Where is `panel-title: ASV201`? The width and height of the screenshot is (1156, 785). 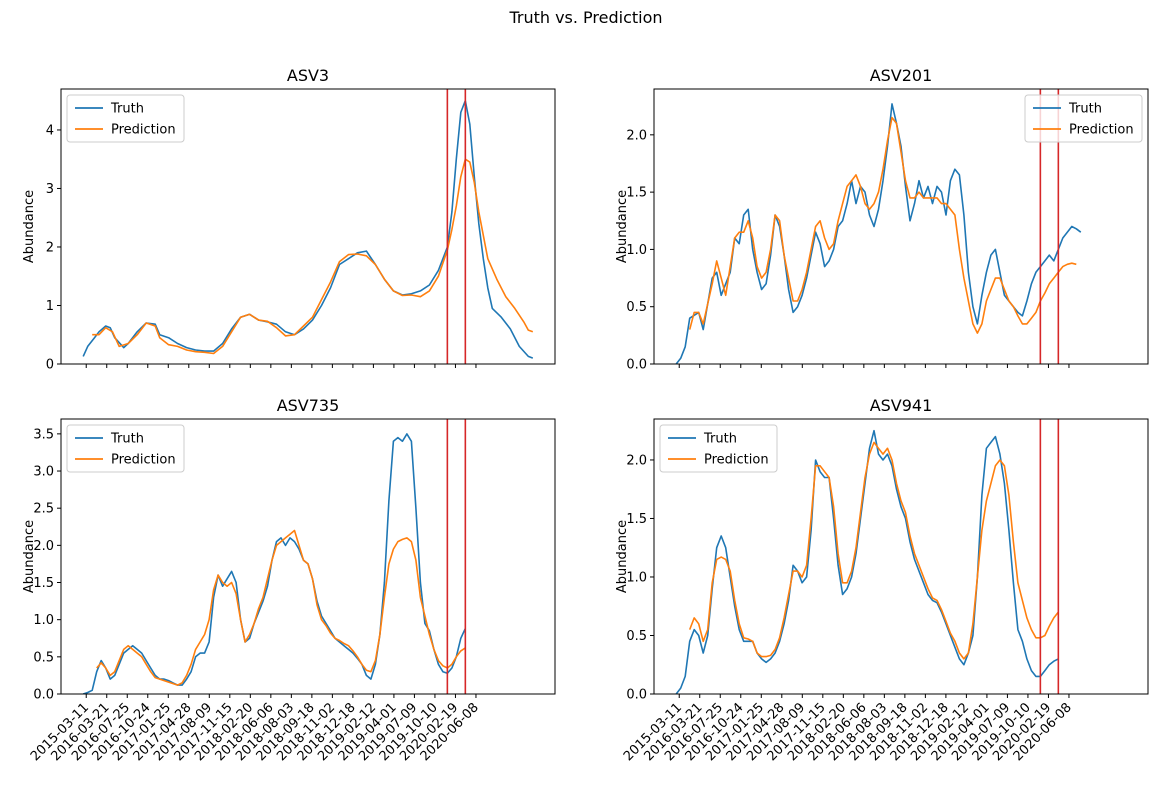 panel-title: ASV201 is located at coordinates (901, 75).